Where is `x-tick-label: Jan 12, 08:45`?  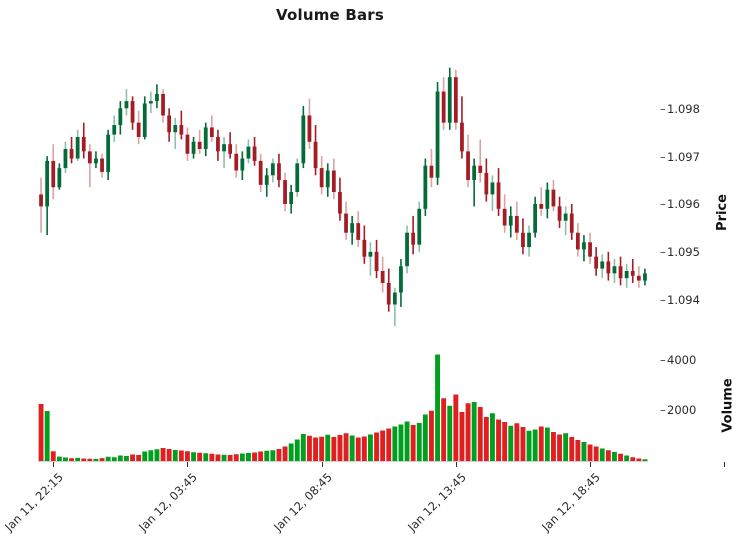
x-tick-label: Jan 12, 08:45 is located at coordinates (302, 502).